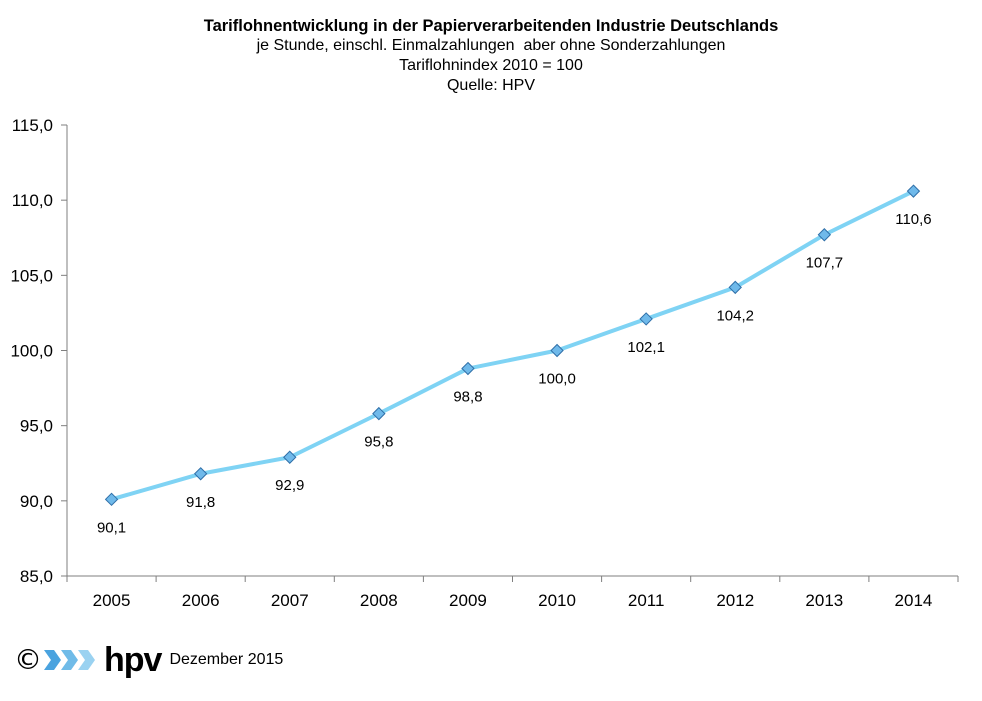 This screenshot has height=701, width=982. Describe the element at coordinates (735, 315) in the screenshot. I see `data-label: 104,2` at that location.